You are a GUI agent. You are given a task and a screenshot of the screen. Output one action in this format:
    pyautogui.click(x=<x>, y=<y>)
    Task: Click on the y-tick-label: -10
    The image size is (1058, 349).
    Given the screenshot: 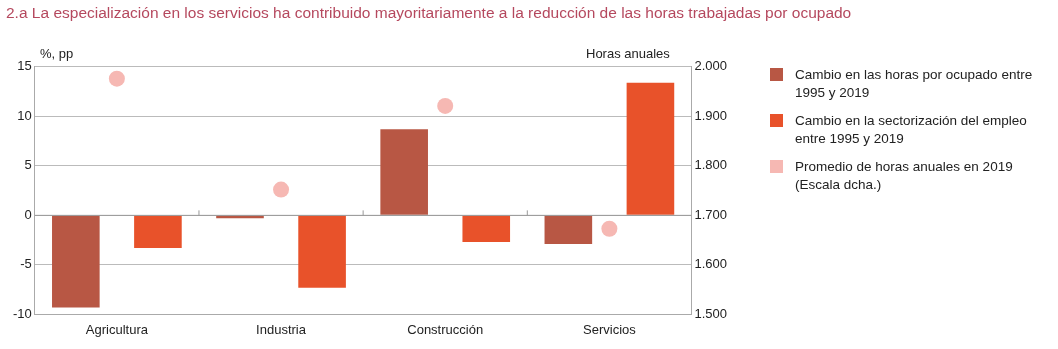 What is the action you would take?
    pyautogui.click(x=22, y=313)
    